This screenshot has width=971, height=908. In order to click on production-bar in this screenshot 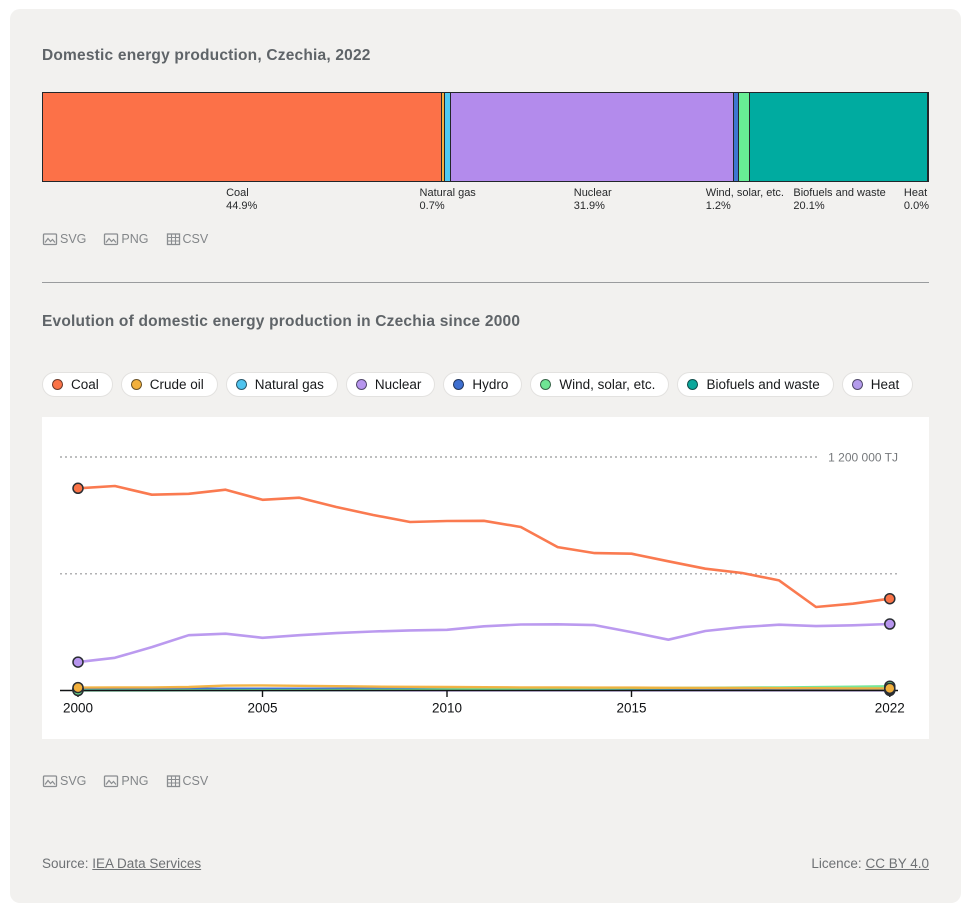, I will do `click(485, 137)`.